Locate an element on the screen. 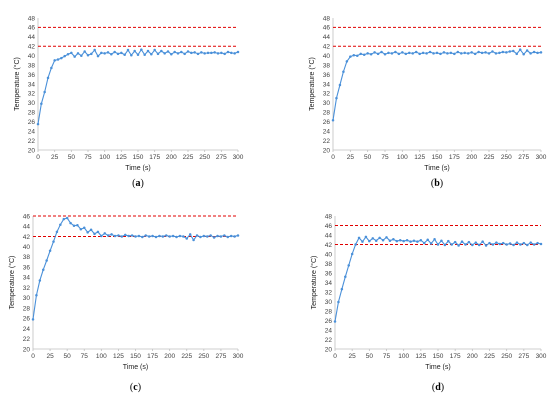 This screenshot has width=550, height=400. x-tick-label: 225 is located at coordinates (489, 356).